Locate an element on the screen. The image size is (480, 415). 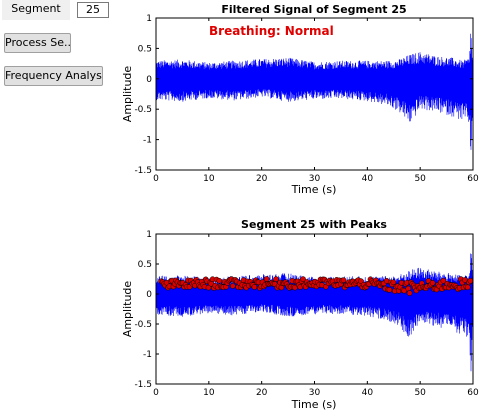
plot-title: Filtered Signal of Segment 25 is located at coordinates (313, 9).